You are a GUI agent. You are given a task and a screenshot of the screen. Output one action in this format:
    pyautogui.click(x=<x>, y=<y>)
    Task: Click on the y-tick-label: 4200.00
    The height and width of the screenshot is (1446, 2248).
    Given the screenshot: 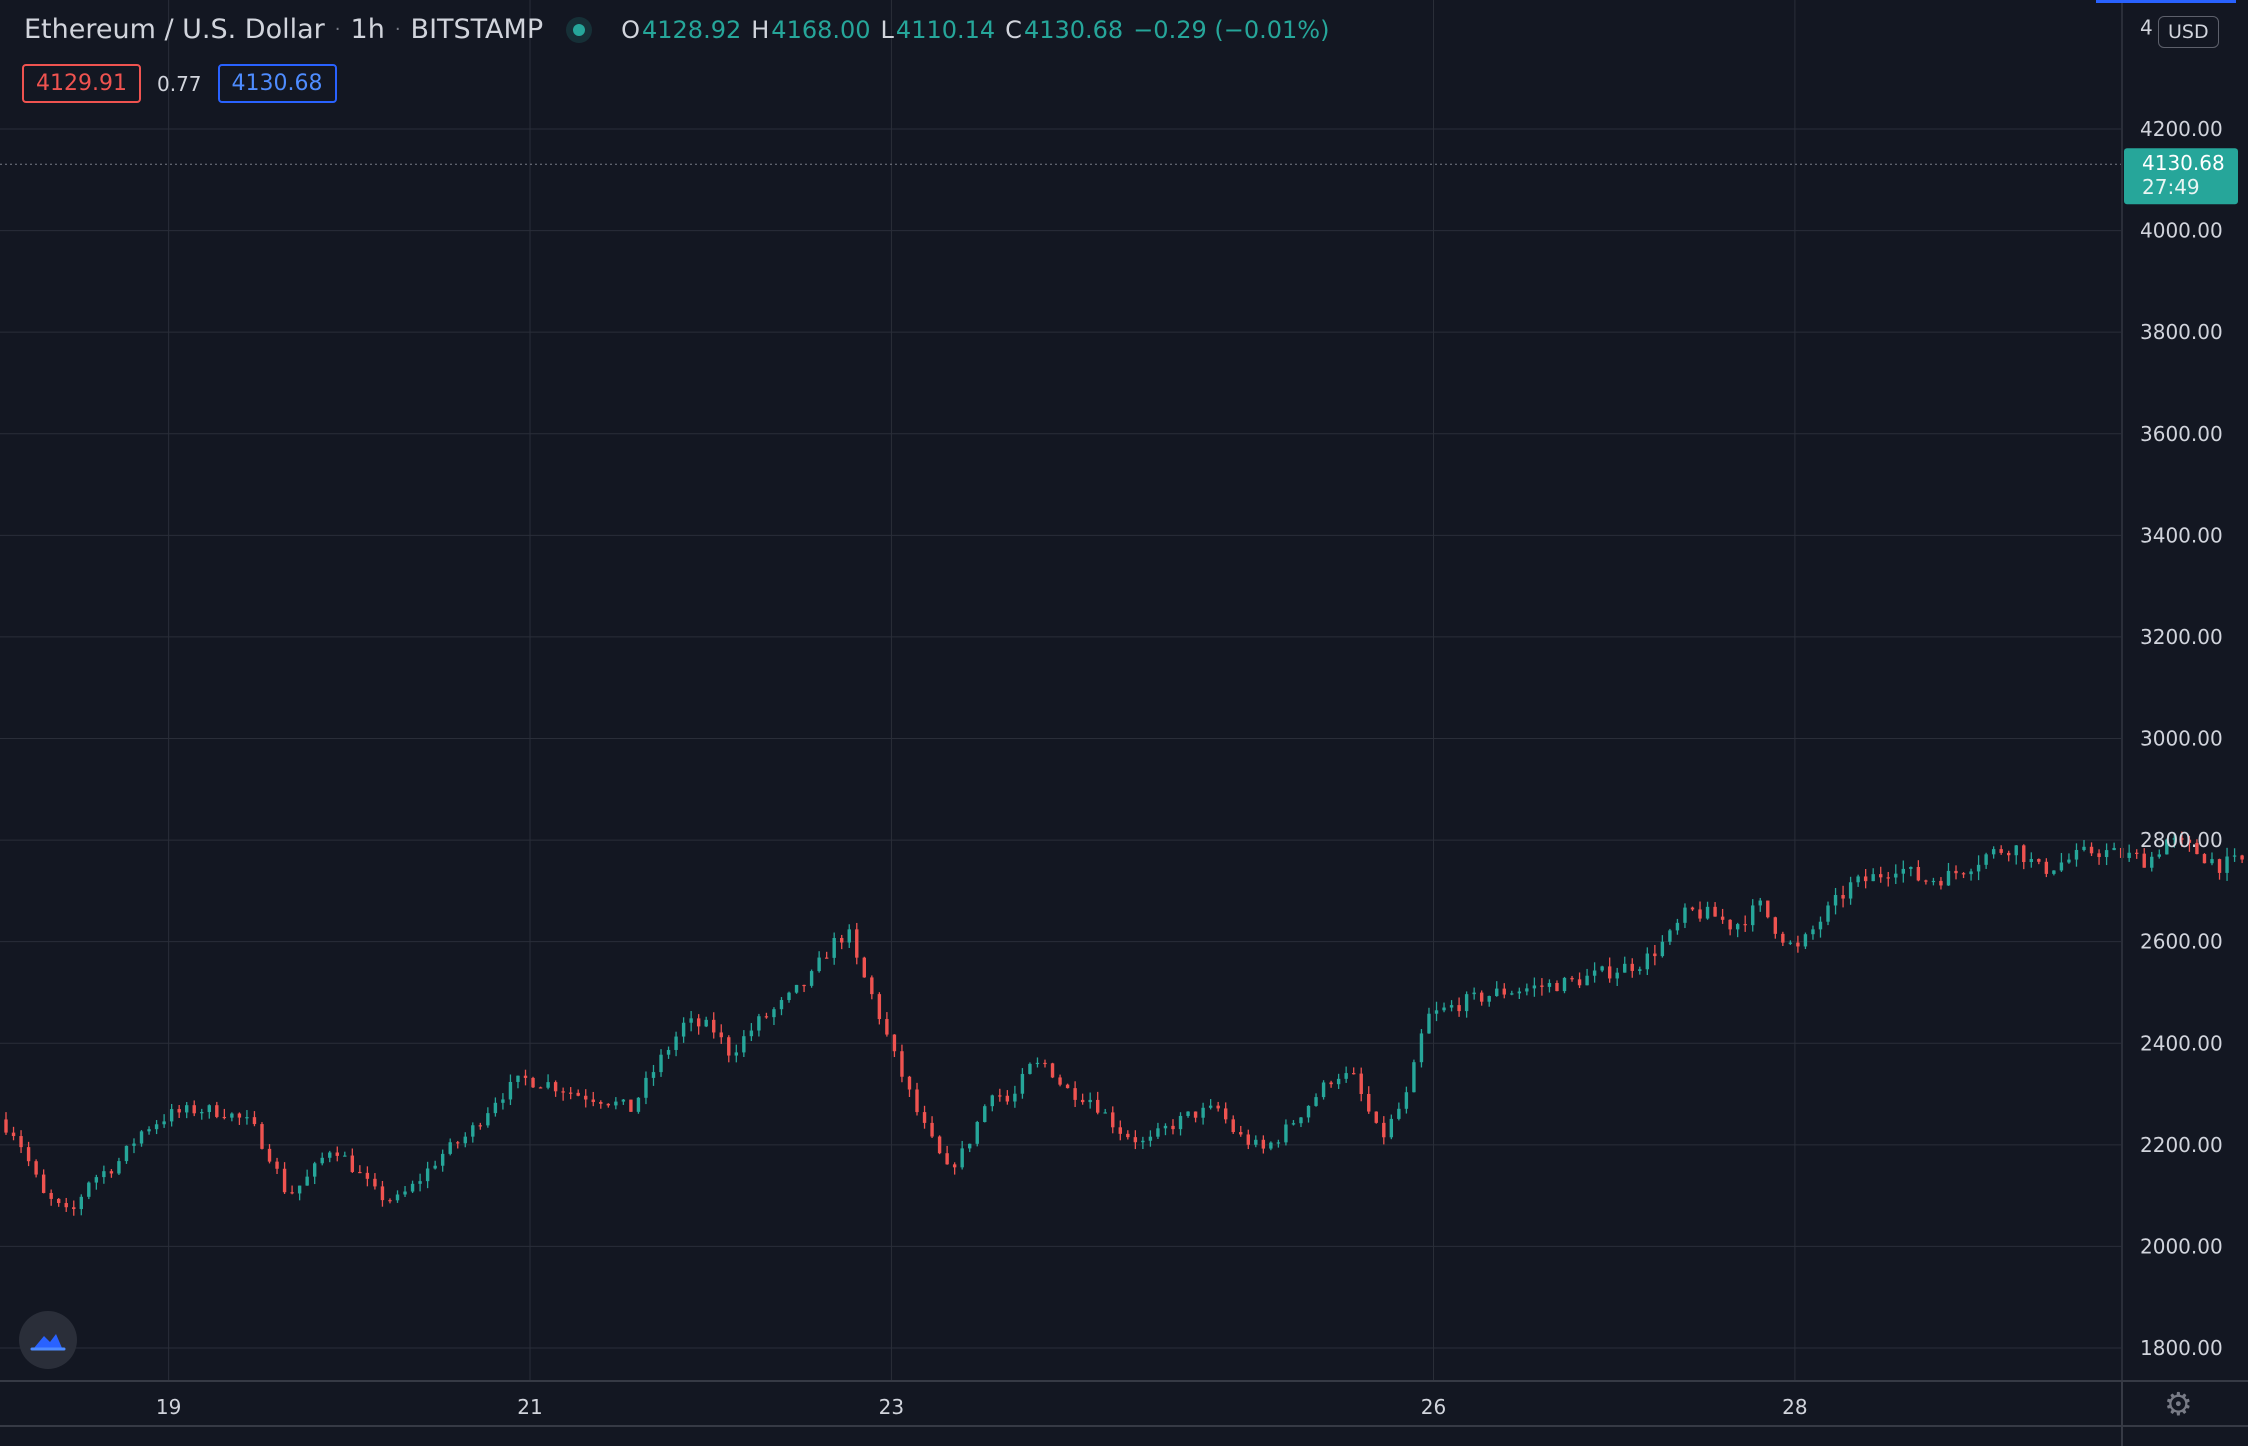 What is the action you would take?
    pyautogui.click(x=2181, y=129)
    